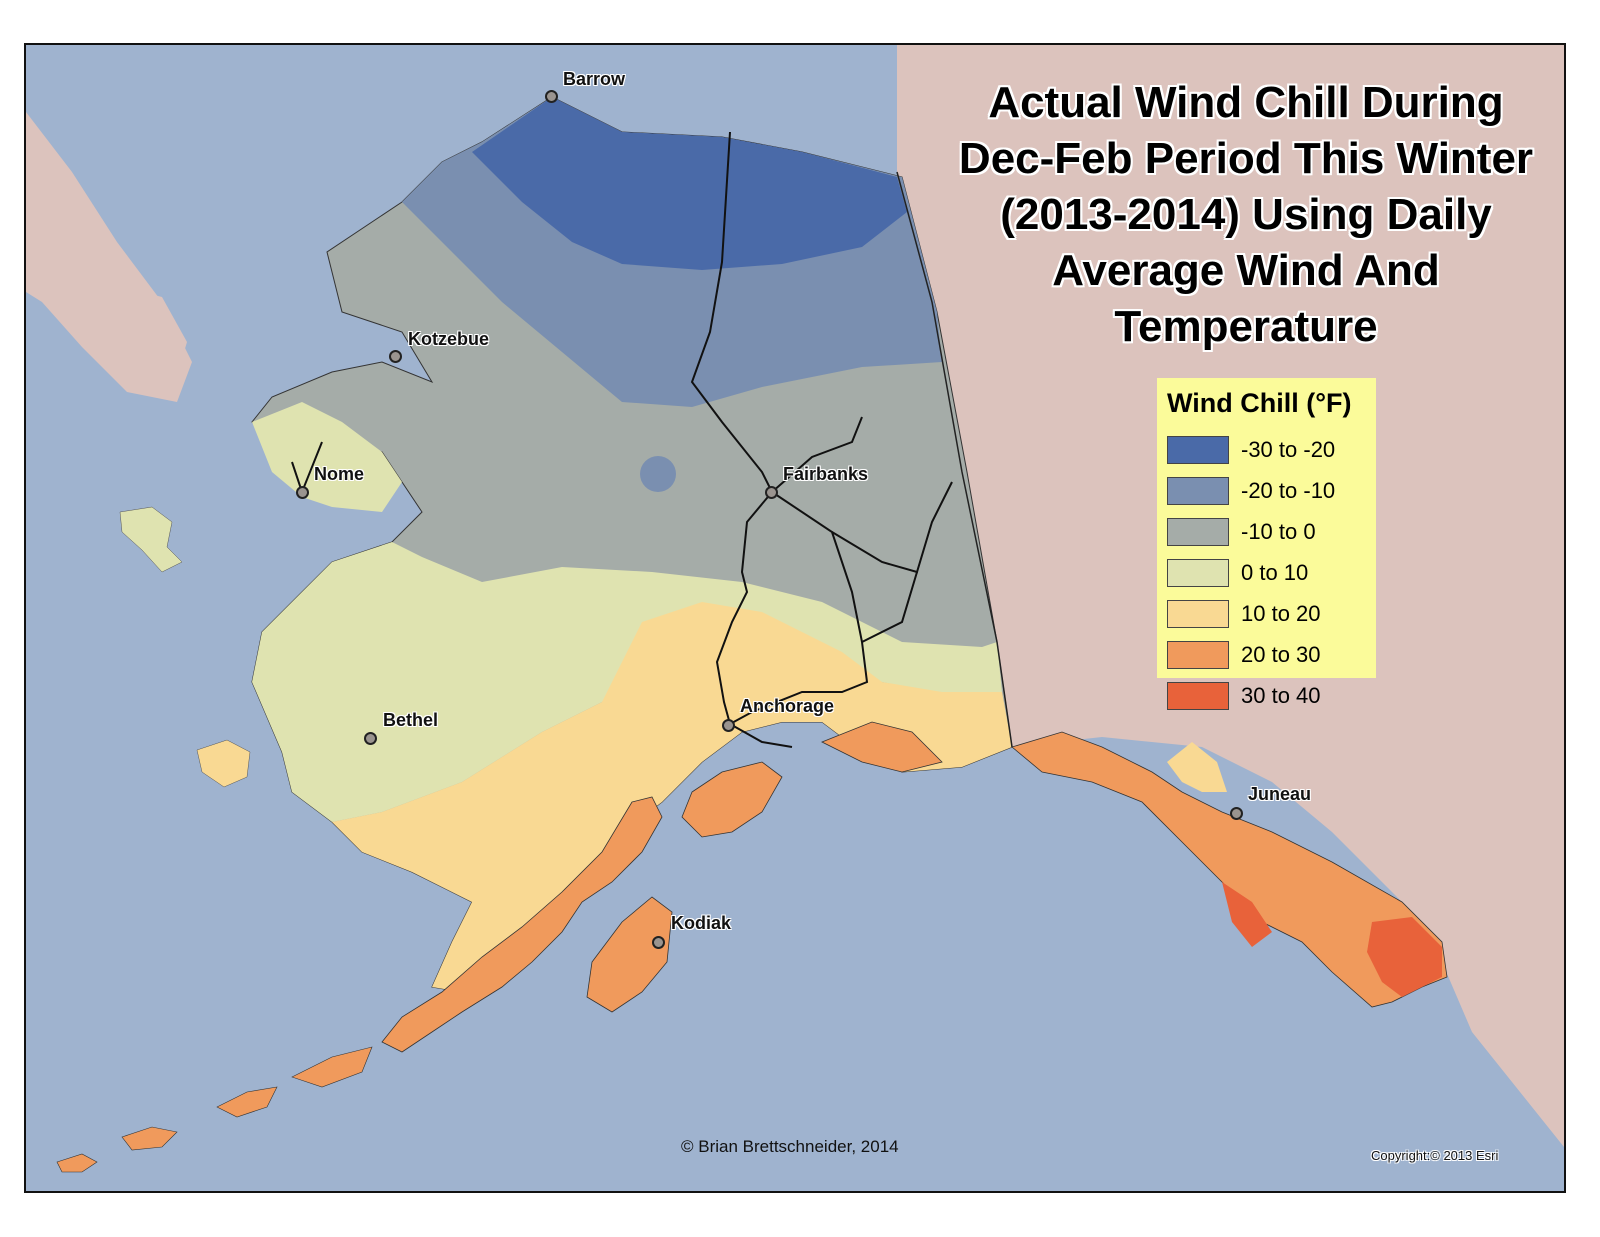  What do you see at coordinates (658, 474) in the screenshot?
I see `cold-spot` at bounding box center [658, 474].